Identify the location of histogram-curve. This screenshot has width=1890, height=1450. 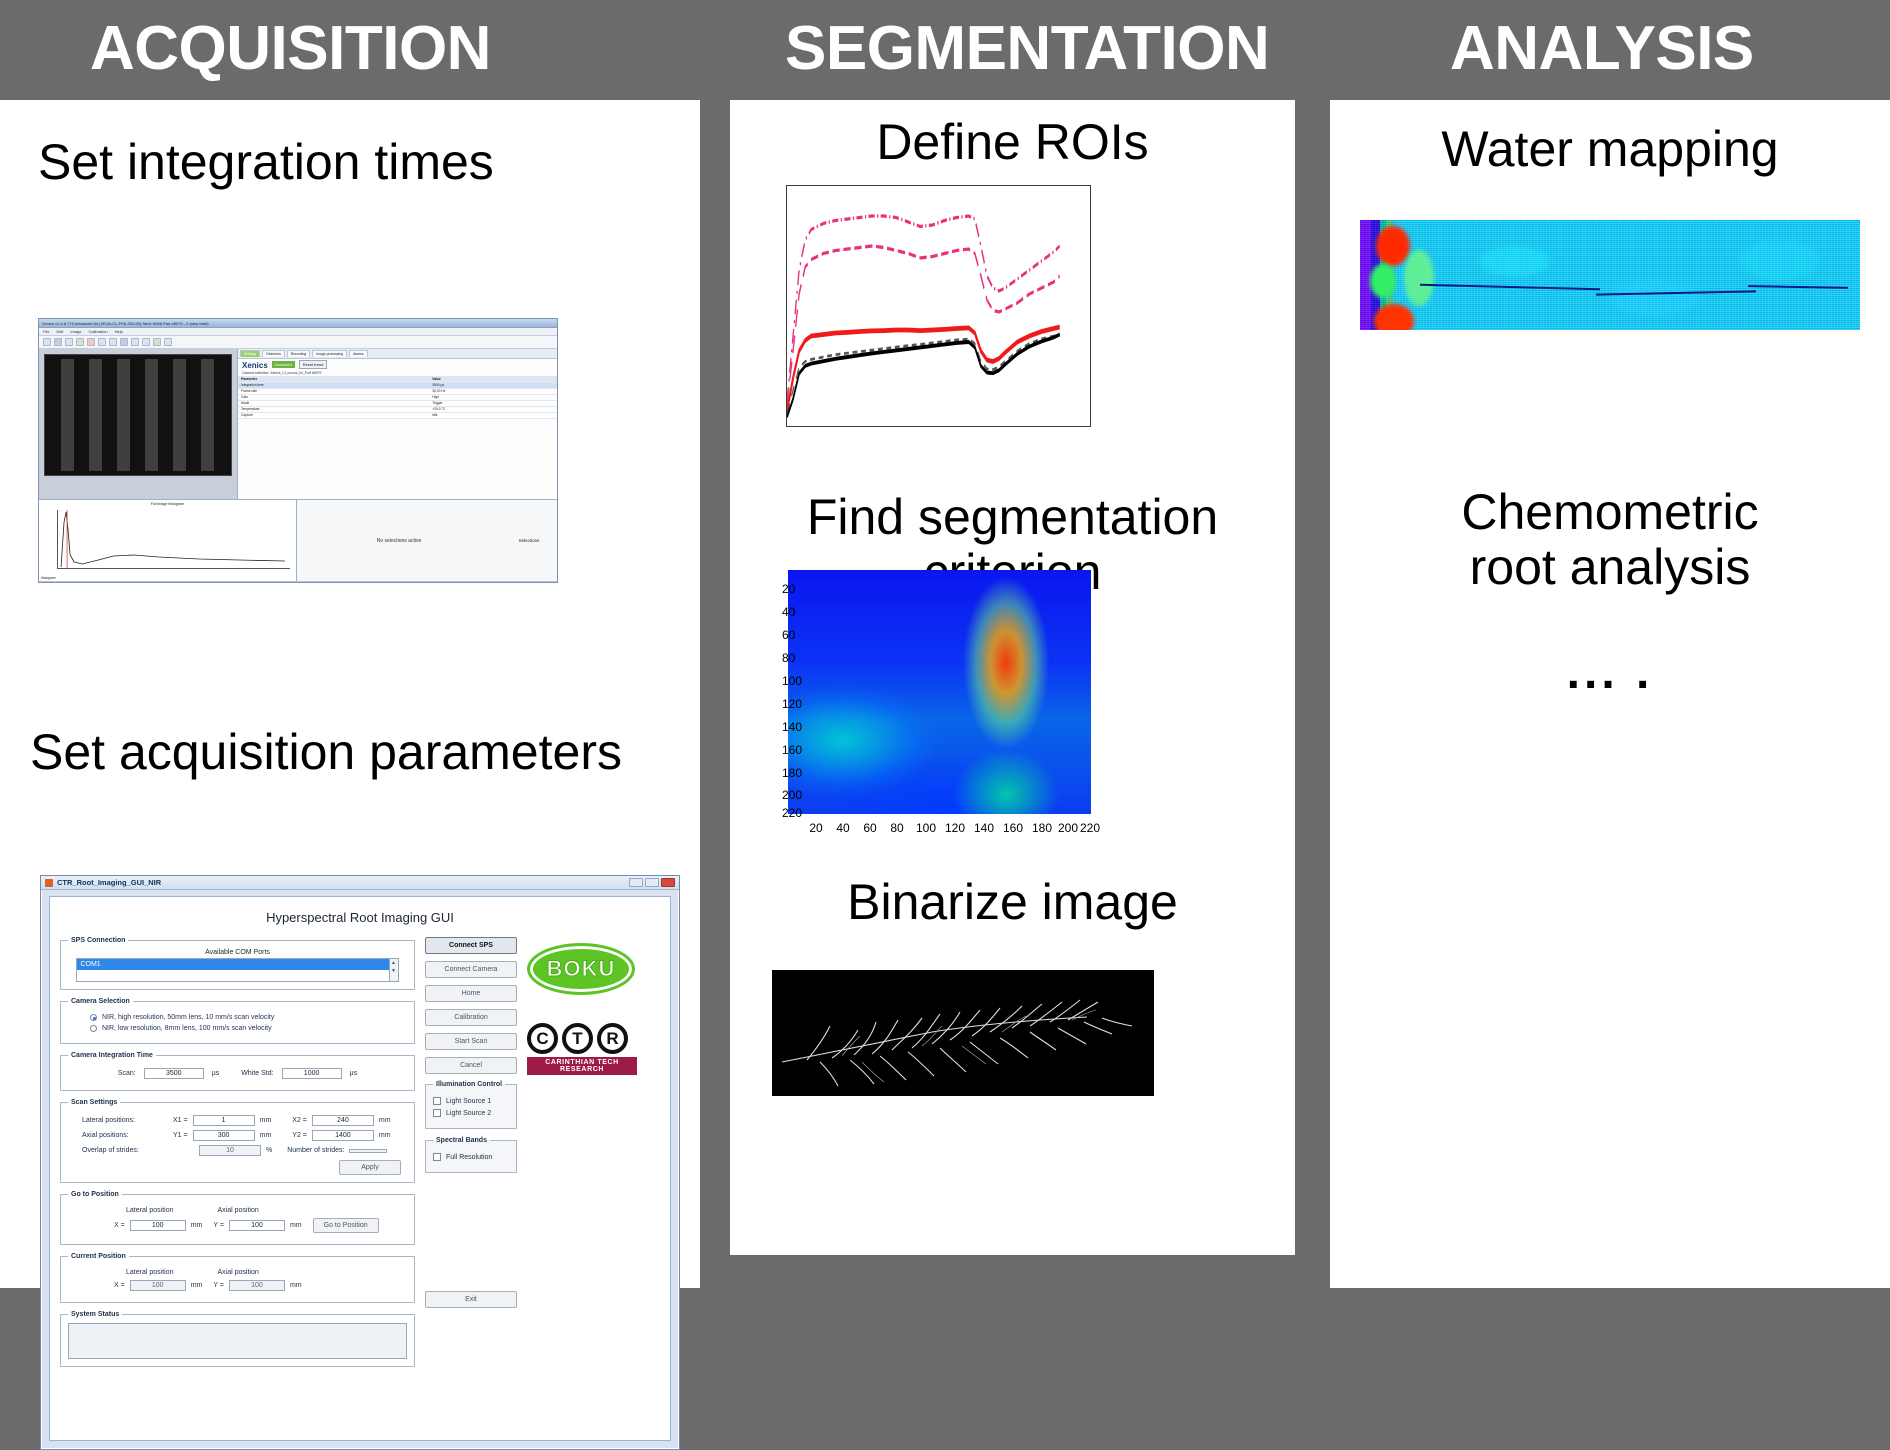
(172, 539).